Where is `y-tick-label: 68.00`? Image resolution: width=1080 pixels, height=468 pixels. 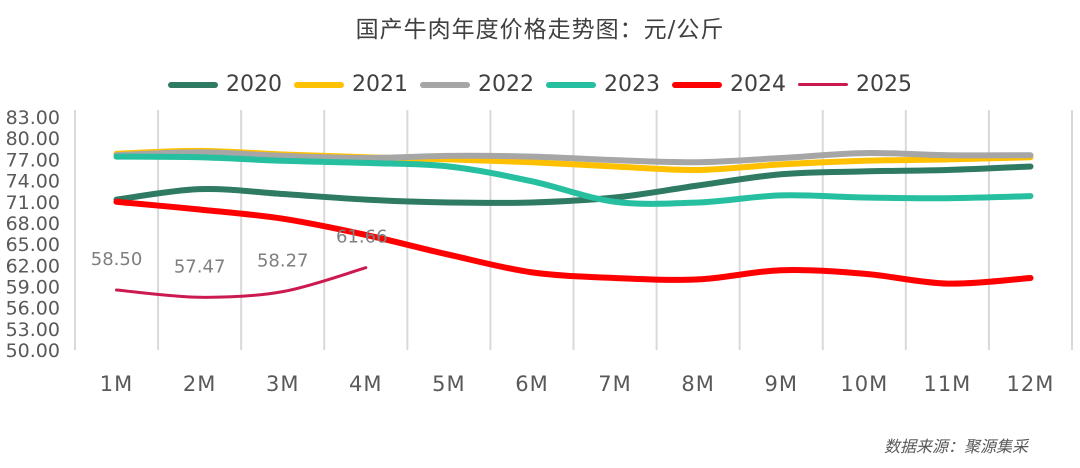
y-tick-label: 68.00 is located at coordinates (33, 224).